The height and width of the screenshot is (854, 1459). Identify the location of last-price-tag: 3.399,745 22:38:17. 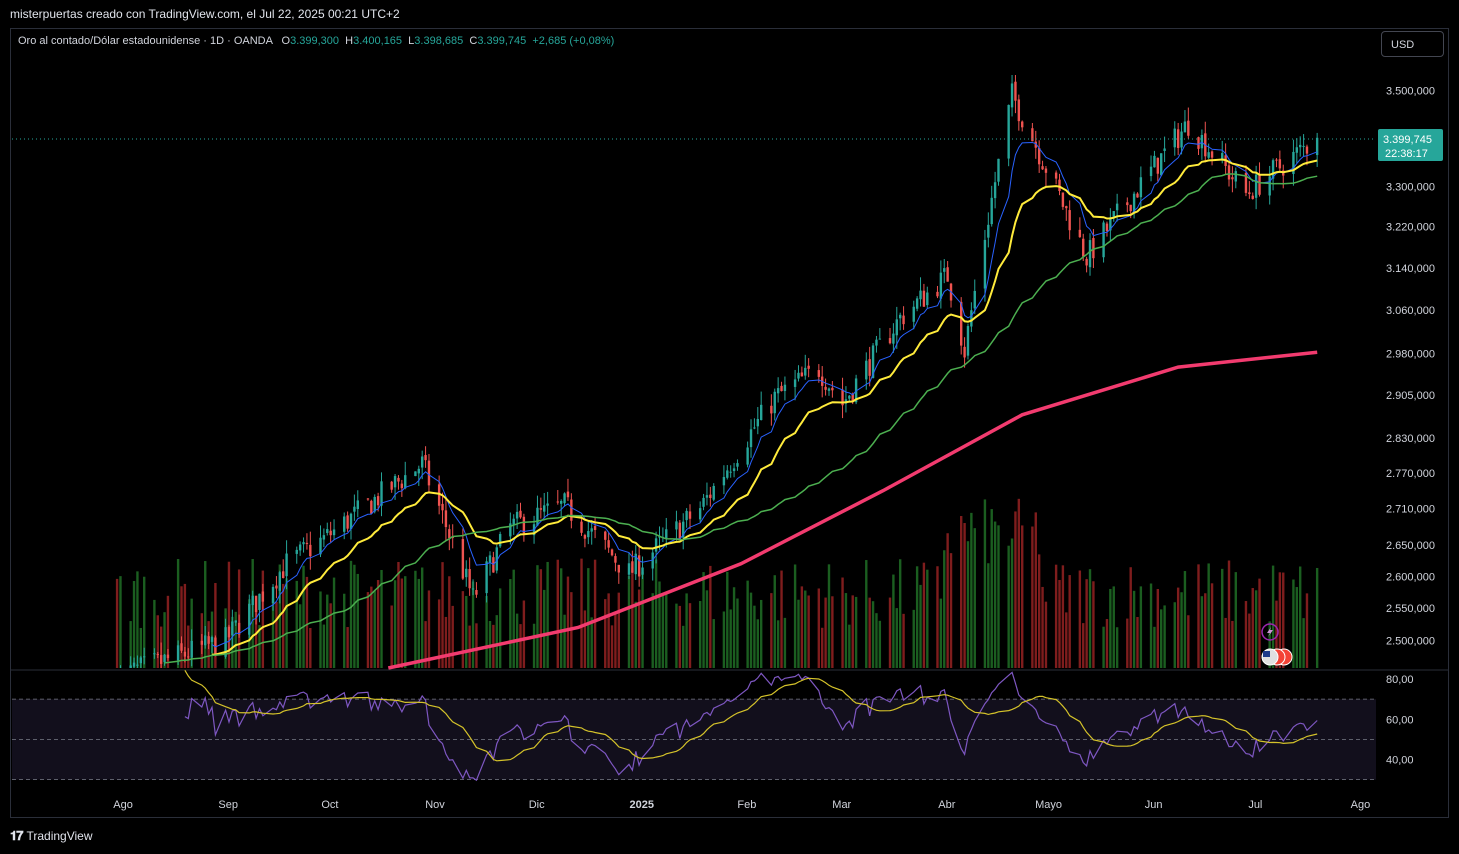
(1410, 145).